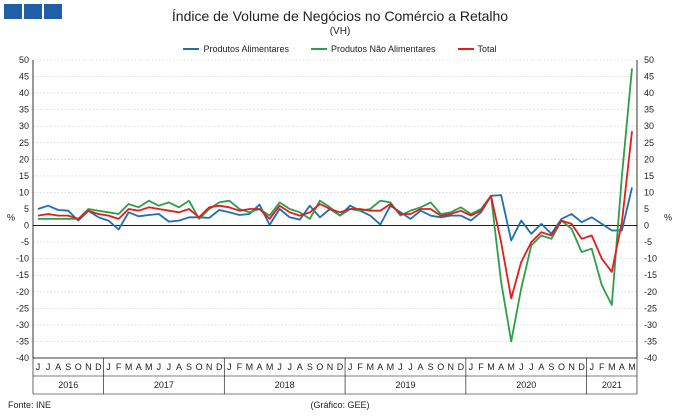  Describe the element at coordinates (649, 60) in the screenshot. I see `y-tick-label-right: 50` at that location.